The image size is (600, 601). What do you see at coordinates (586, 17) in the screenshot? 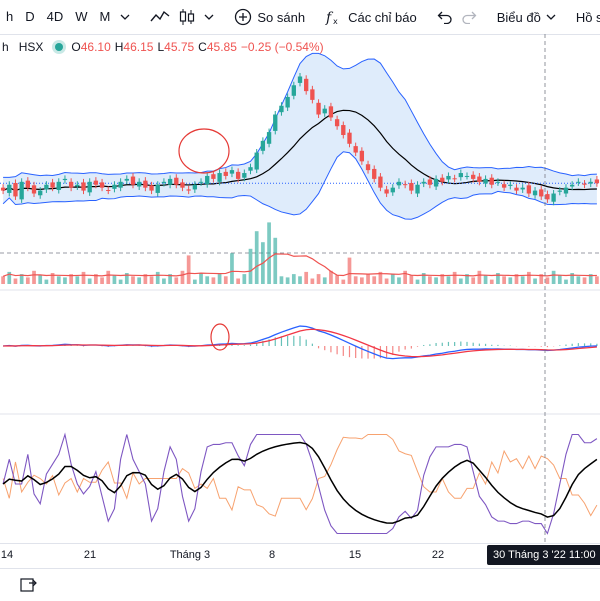
I see `profile-button: Hồ sơ` at bounding box center [586, 17].